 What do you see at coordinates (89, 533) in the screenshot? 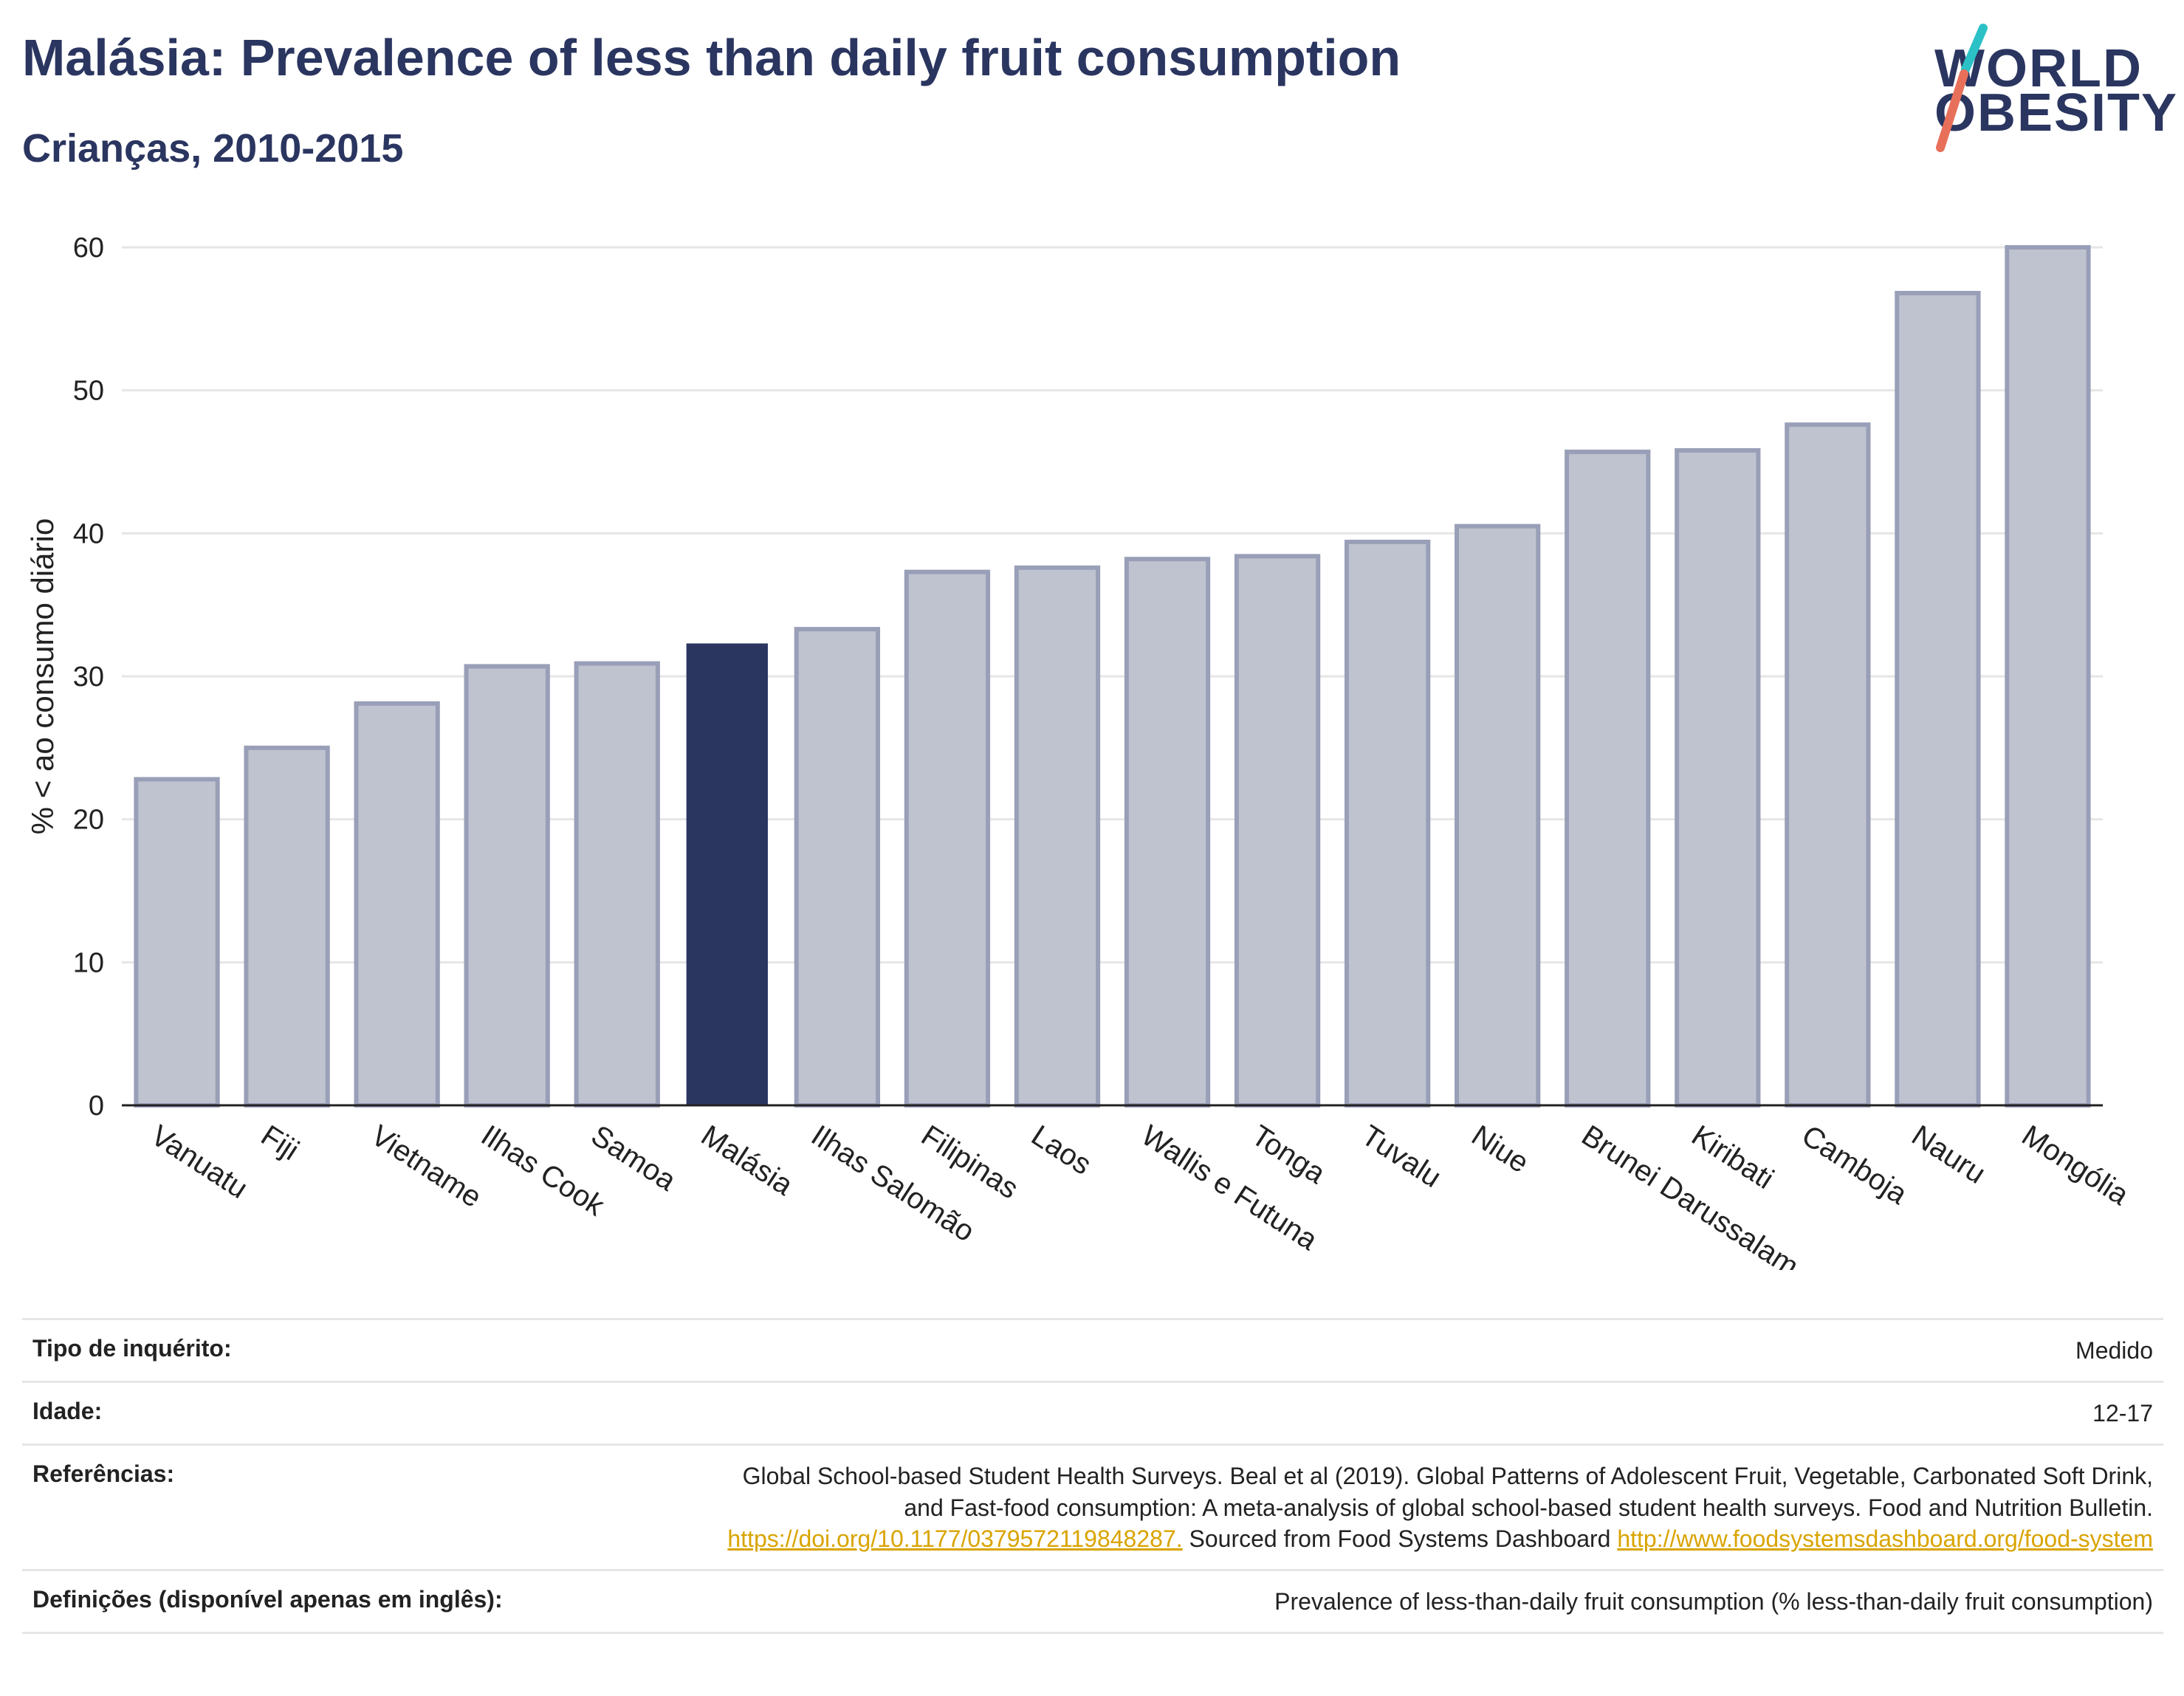
I see `y-tick-label: 40` at bounding box center [89, 533].